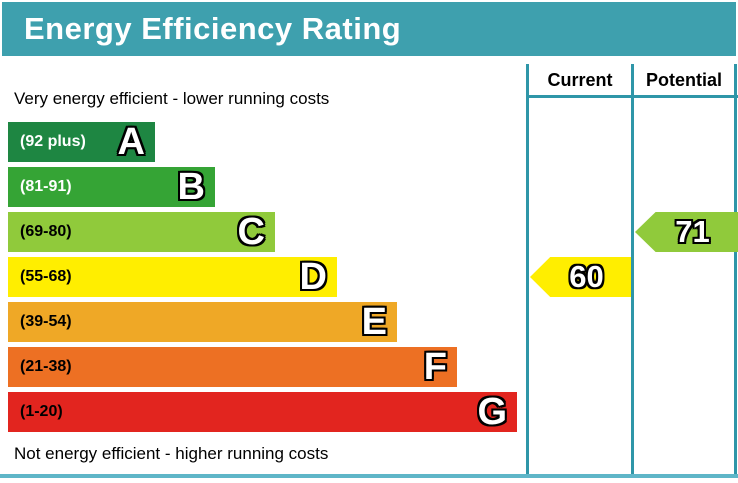 Image resolution: width=738 pixels, height=483 pixels. I want to click on band-range-label: (1-20), so click(41, 411).